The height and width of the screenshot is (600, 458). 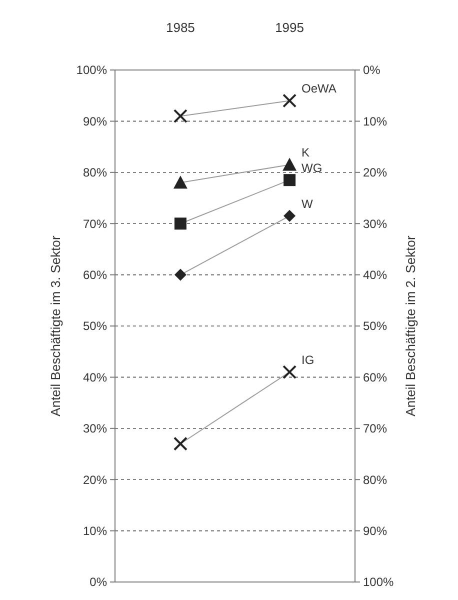 I want to click on y2-tick-label: 10%, so click(x=375, y=121).